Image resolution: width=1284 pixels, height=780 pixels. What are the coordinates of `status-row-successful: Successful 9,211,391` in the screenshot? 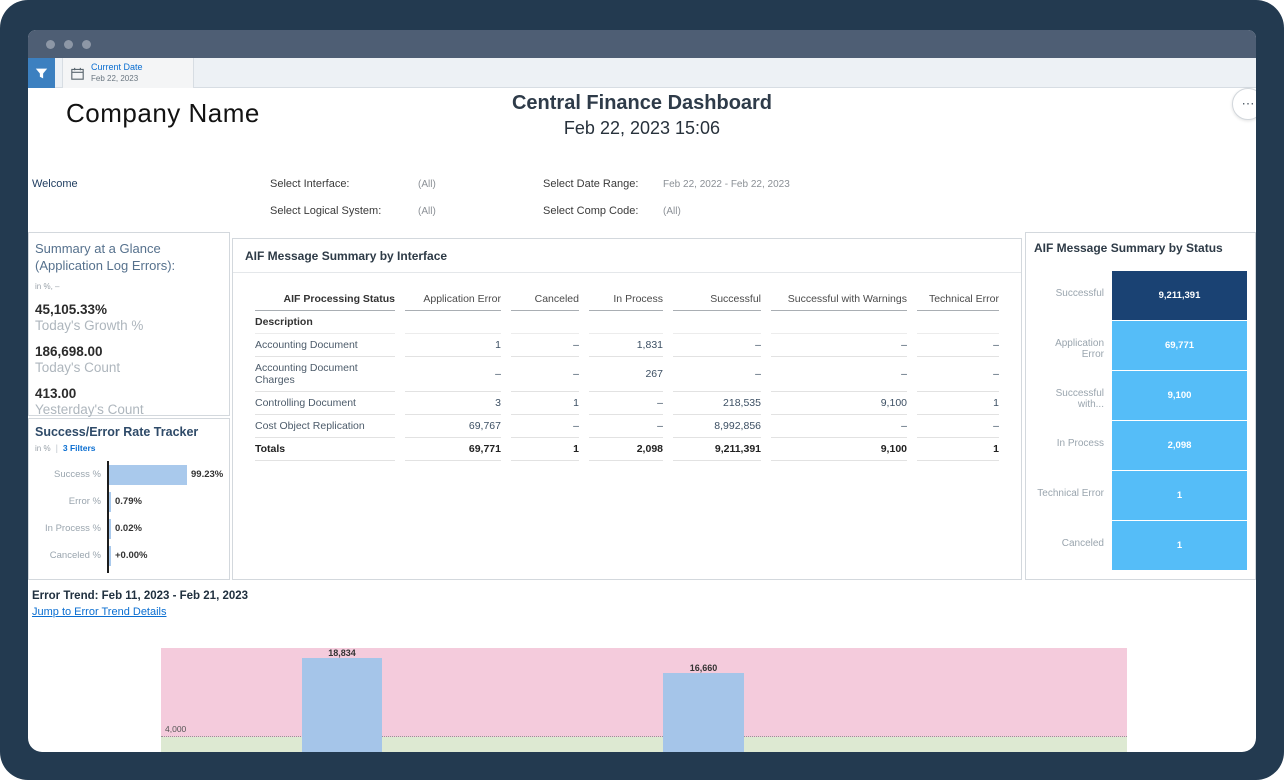 It's located at (1140, 296).